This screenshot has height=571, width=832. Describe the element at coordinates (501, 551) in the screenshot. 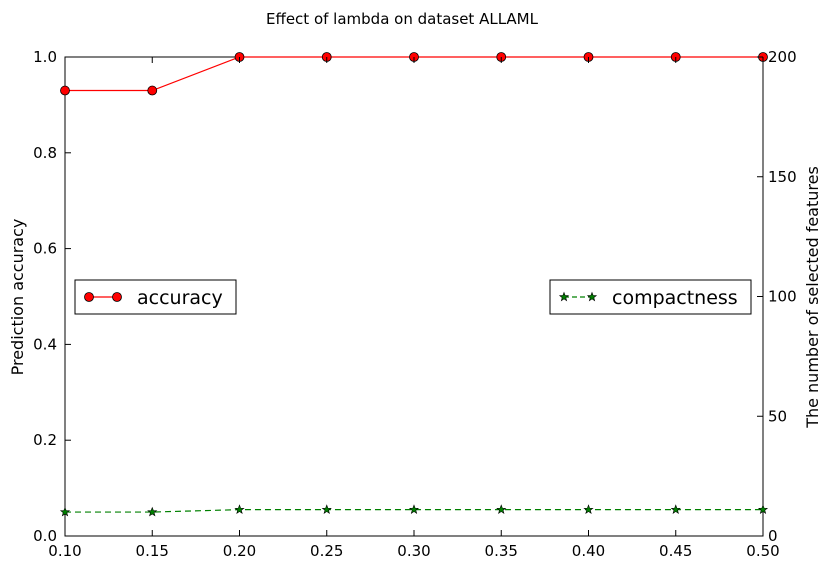

I see `x-tick-label: 0.35` at that location.